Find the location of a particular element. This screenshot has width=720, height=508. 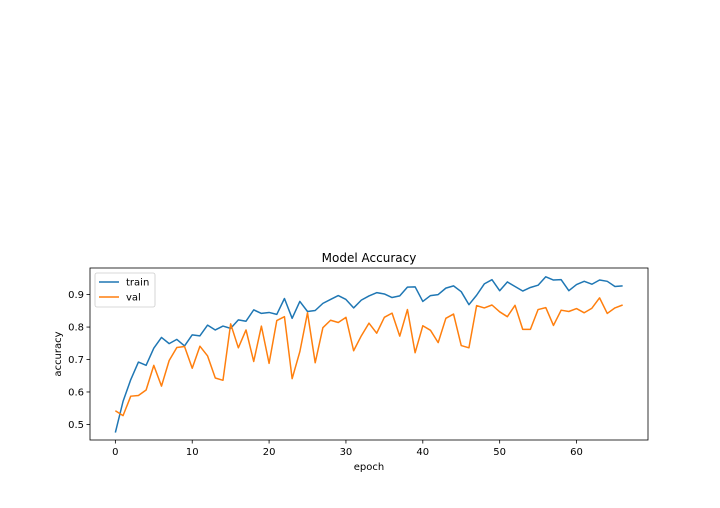

x-tick-label: 30 is located at coordinates (346, 452).